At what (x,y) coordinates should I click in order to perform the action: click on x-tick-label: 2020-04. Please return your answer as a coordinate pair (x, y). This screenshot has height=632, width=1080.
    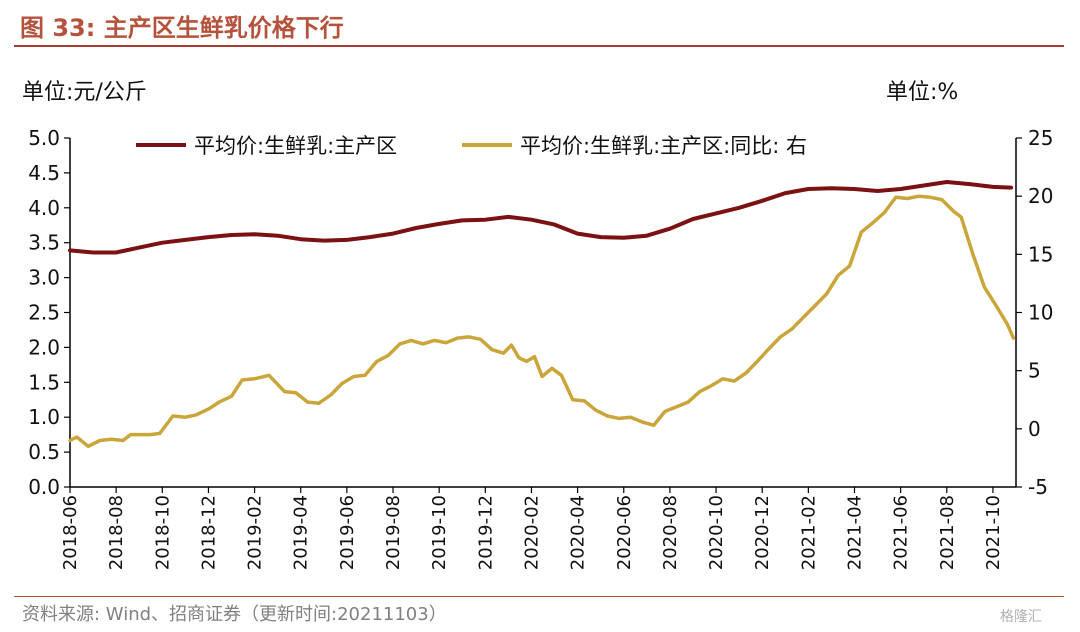
    Looking at the image, I should click on (578, 532).